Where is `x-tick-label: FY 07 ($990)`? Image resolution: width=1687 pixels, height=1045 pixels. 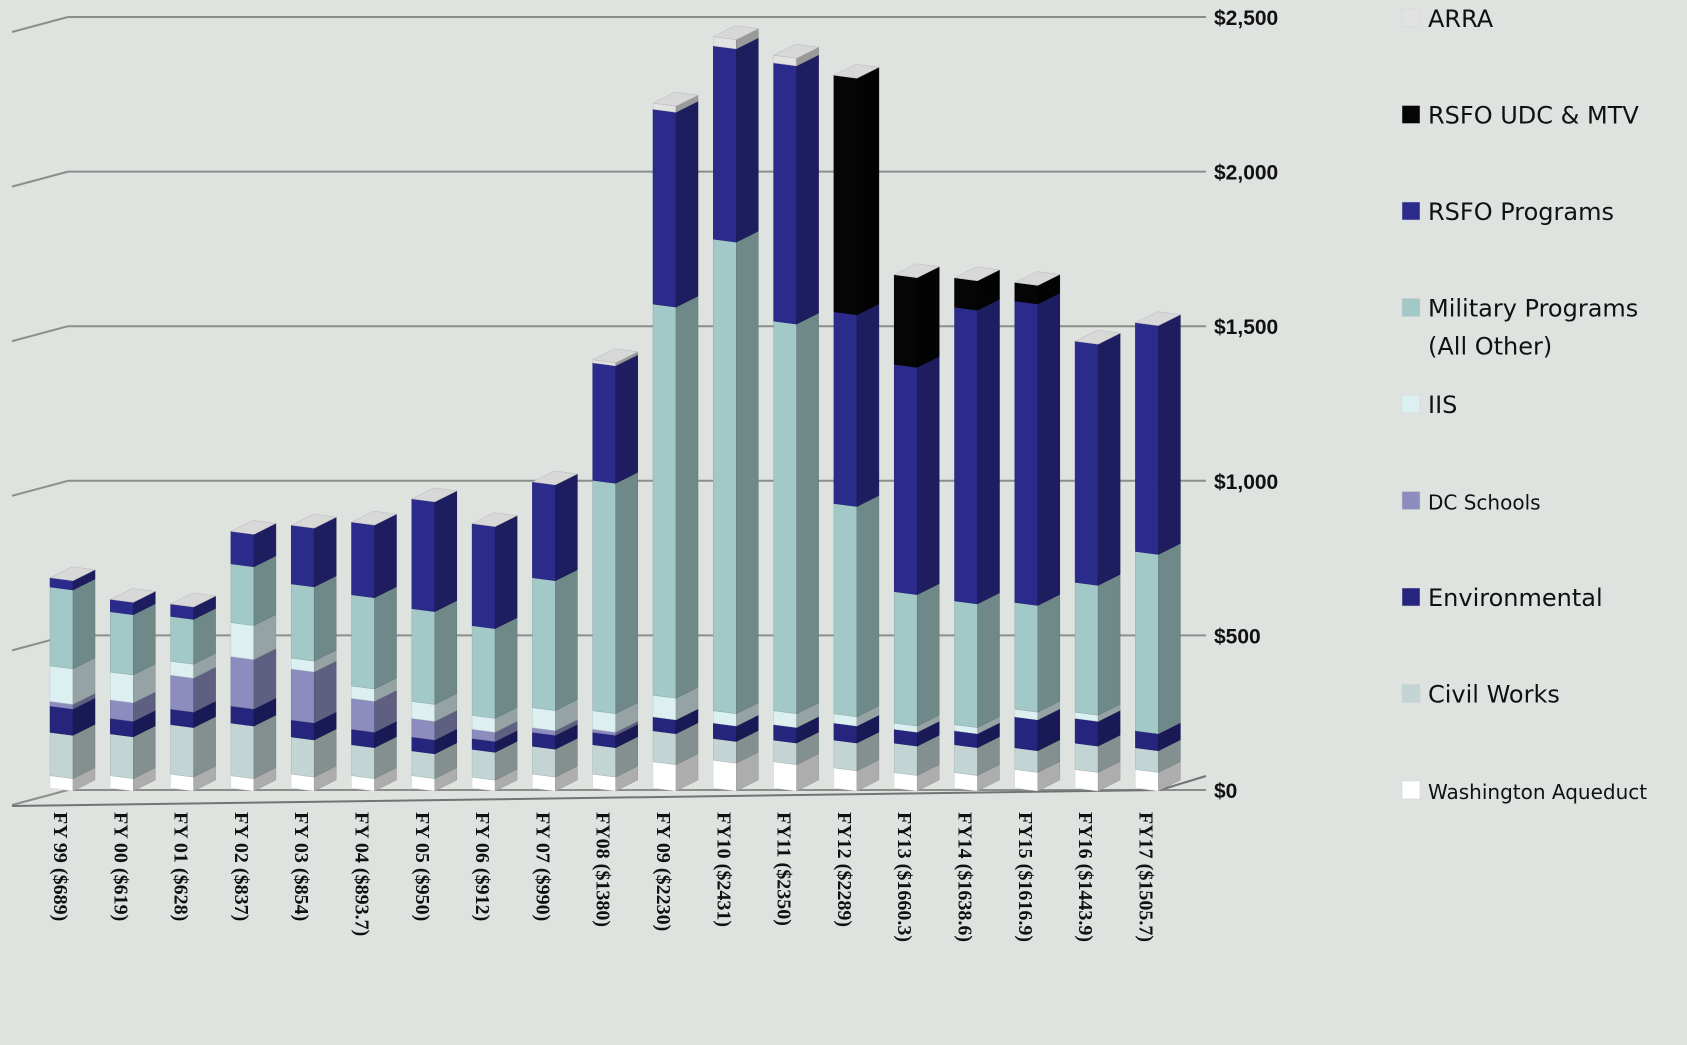
x-tick-label: FY 07 ($990) is located at coordinates (542, 866).